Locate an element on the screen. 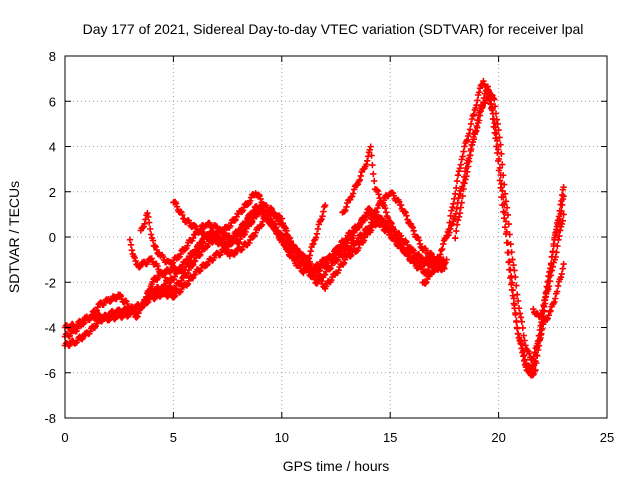  series-s11 is located at coordinates (548, 266).